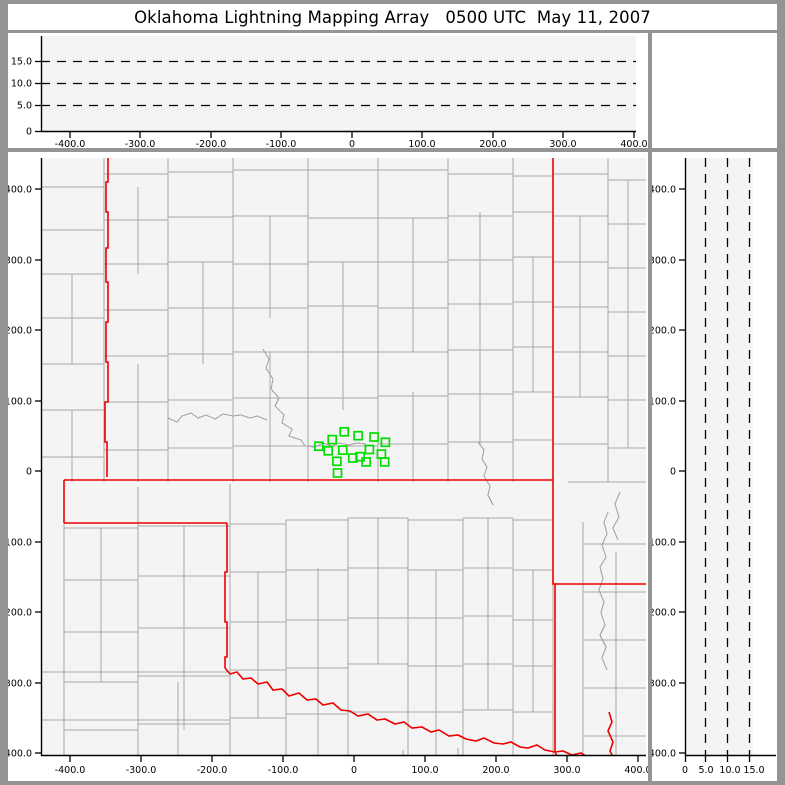 The image size is (785, 785). I want to click on empty-panel-background, so click(714, 90).